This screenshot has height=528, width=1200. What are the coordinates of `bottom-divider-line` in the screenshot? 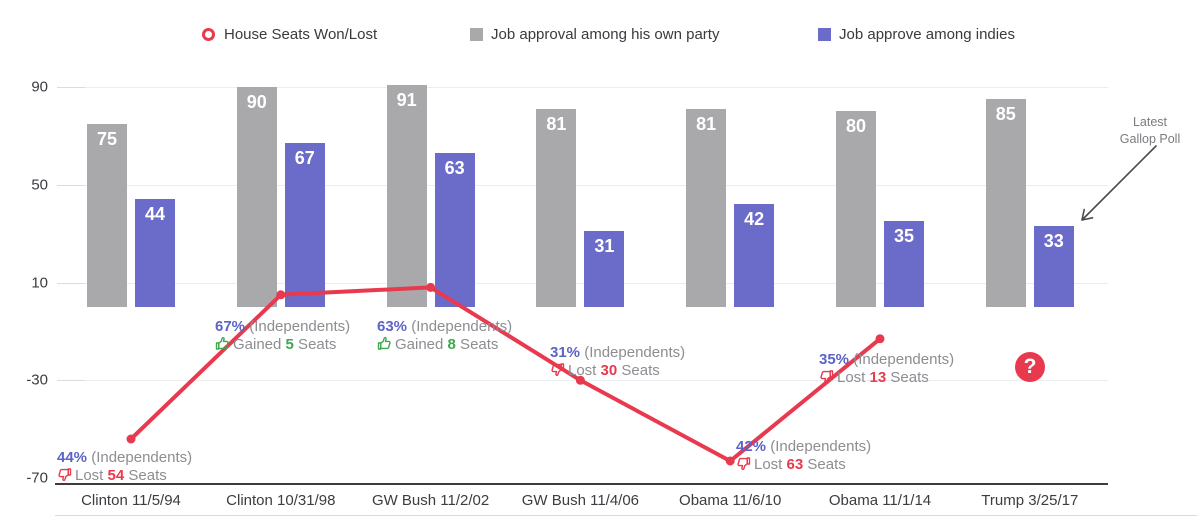 It's located at (626, 515).